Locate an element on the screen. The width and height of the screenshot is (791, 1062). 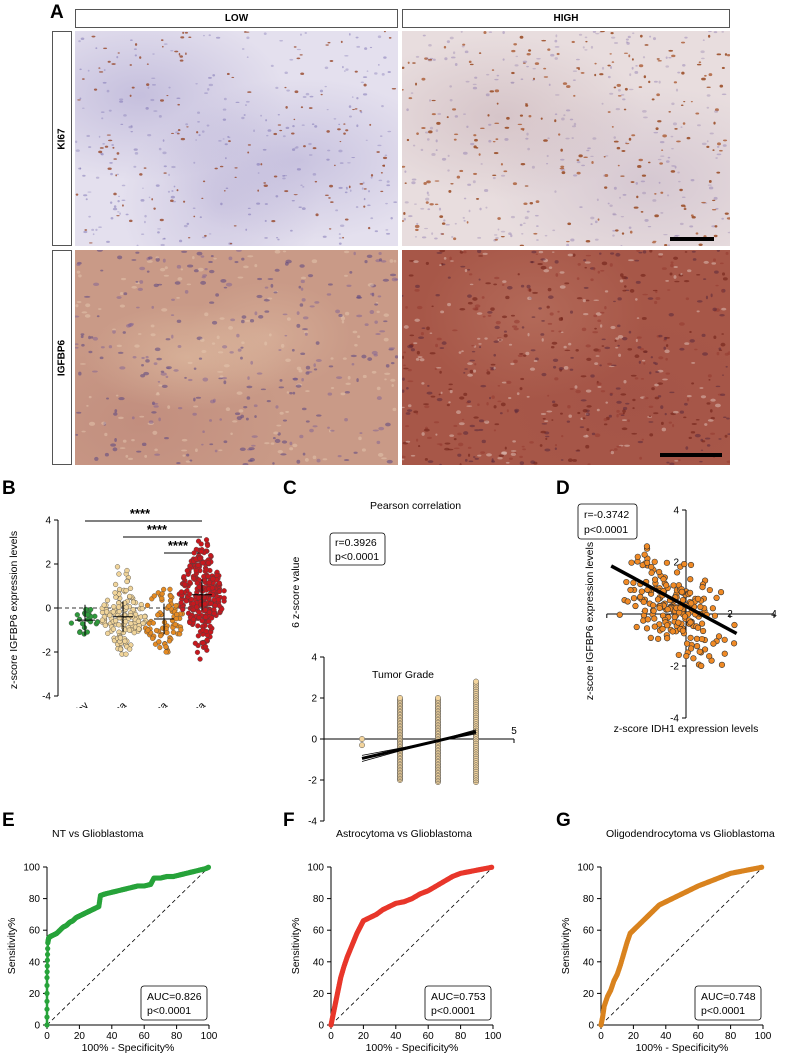
c-xtick-label: 5 is located at coordinates (514, 731).